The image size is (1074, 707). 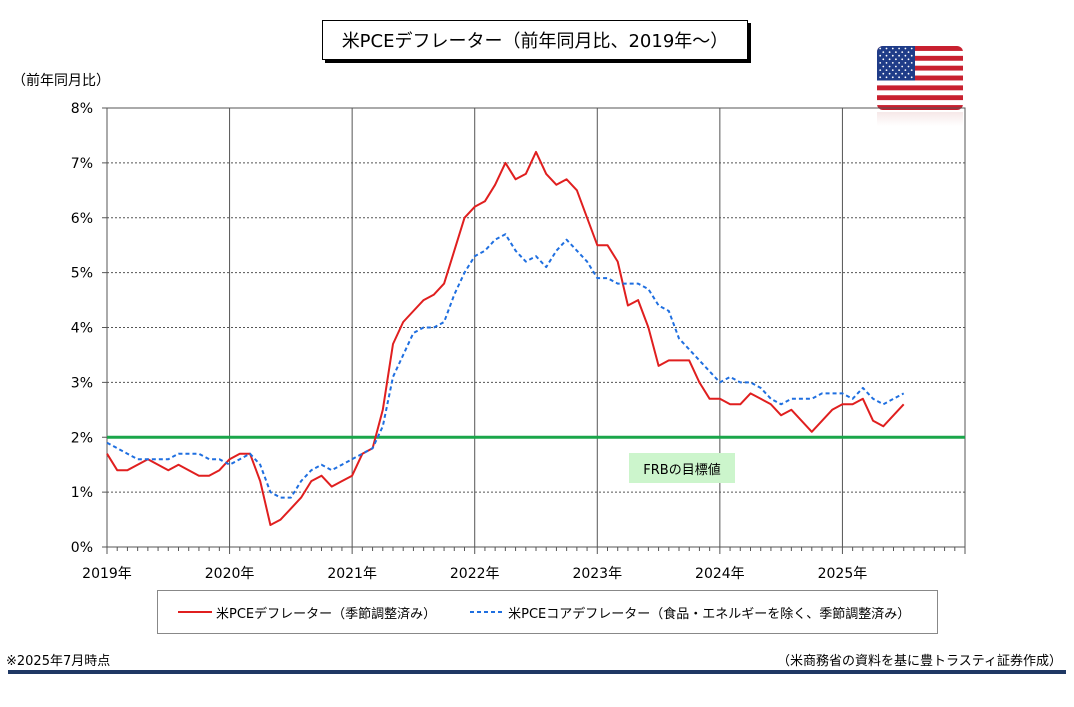 What do you see at coordinates (919, 661) in the screenshot?
I see `footnote-source: （米商務省の資料を基に豊トラスティ証券作成）` at bounding box center [919, 661].